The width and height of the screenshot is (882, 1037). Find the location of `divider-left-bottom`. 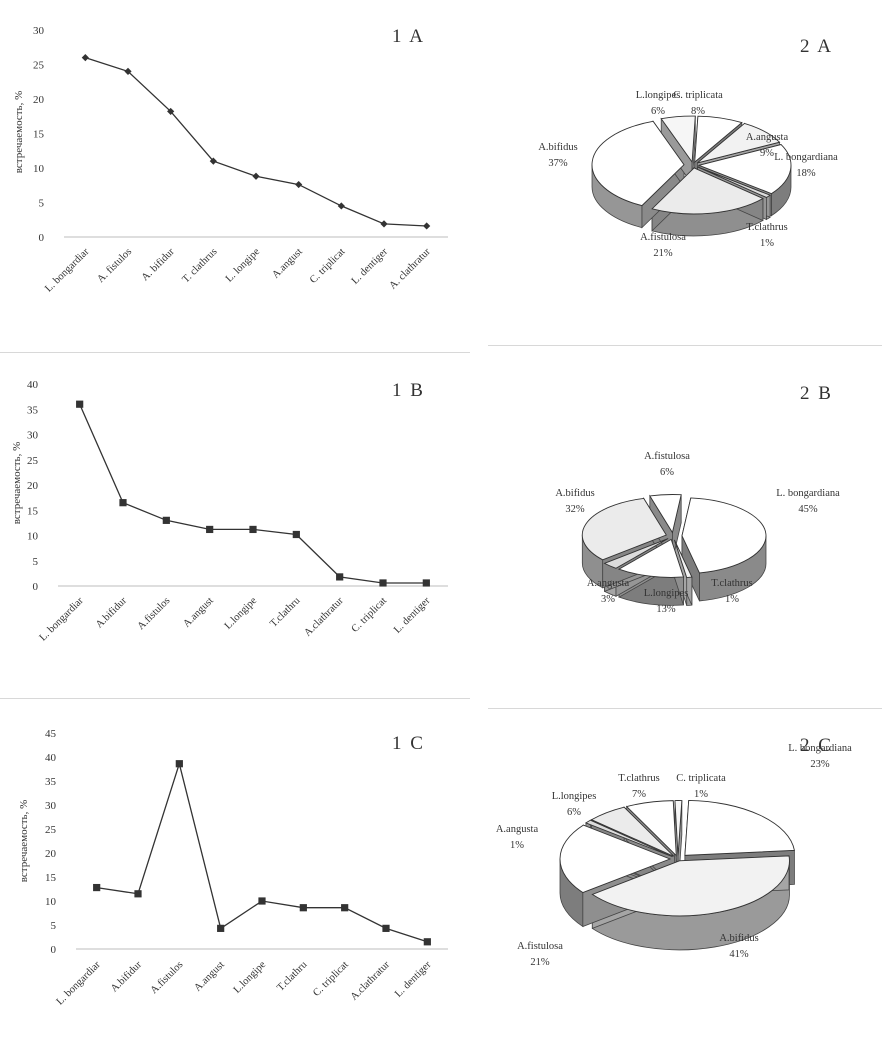

divider-left-bottom is located at coordinates (235, 698).